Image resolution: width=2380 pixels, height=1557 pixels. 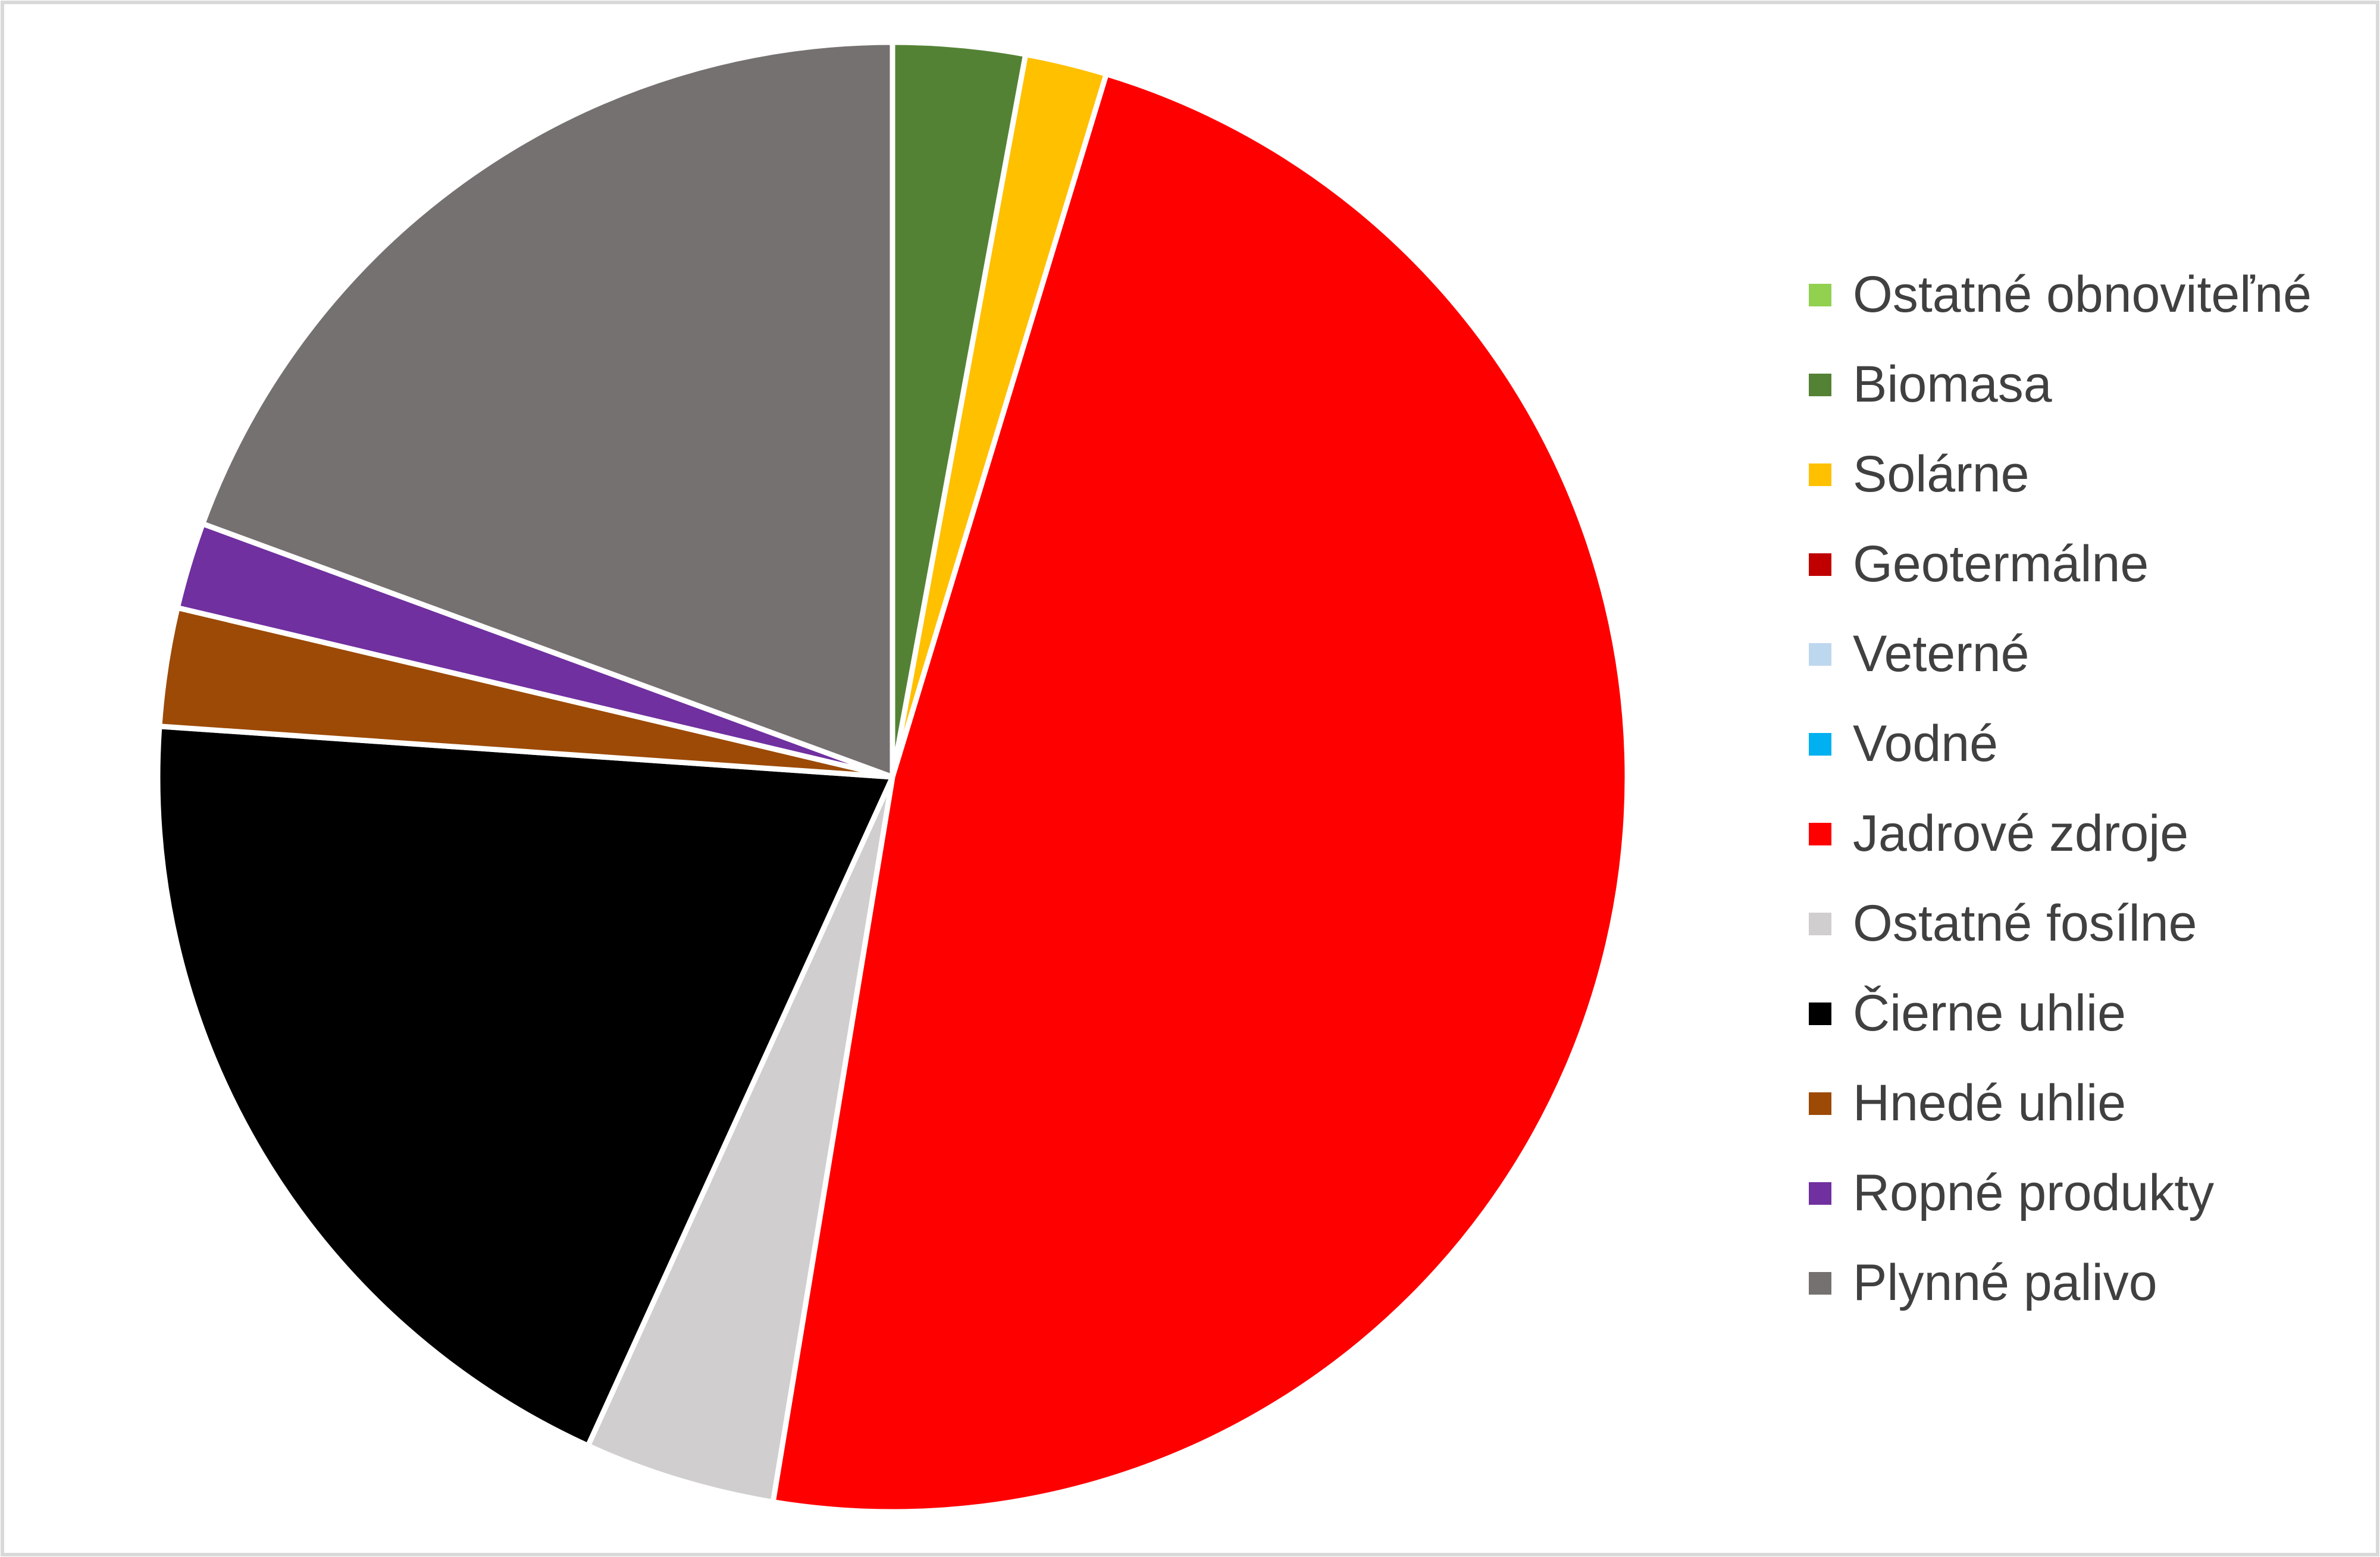 What do you see at coordinates (525, 1086) in the screenshot?
I see `pie-slice-cierne-uhlie` at bounding box center [525, 1086].